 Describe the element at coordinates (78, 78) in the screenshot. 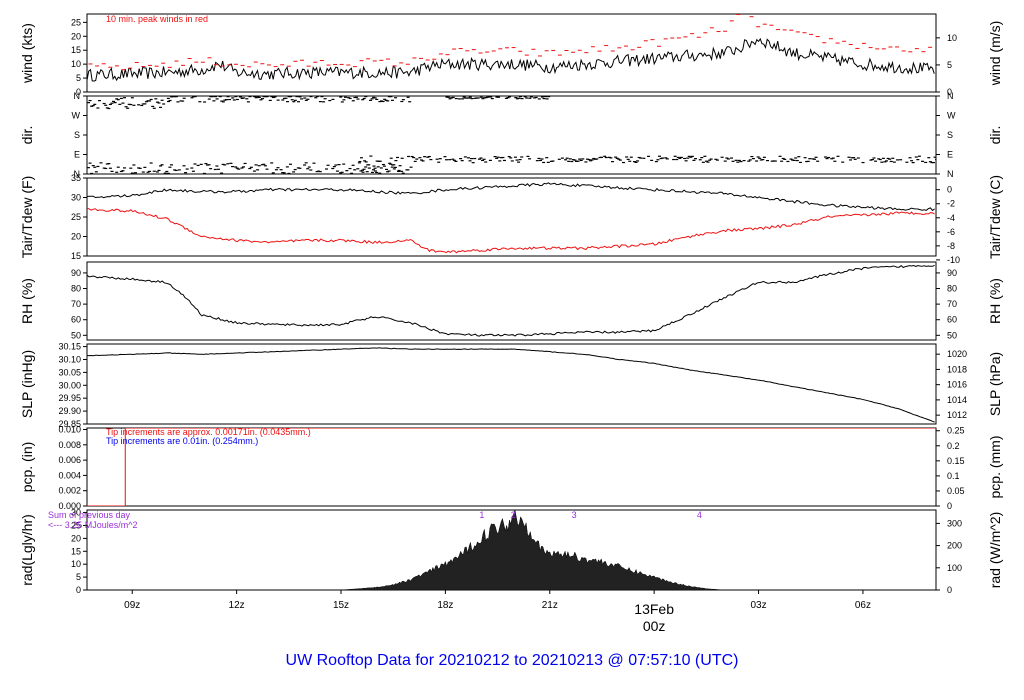

I see `wind-ytick-label-left: 5` at that location.